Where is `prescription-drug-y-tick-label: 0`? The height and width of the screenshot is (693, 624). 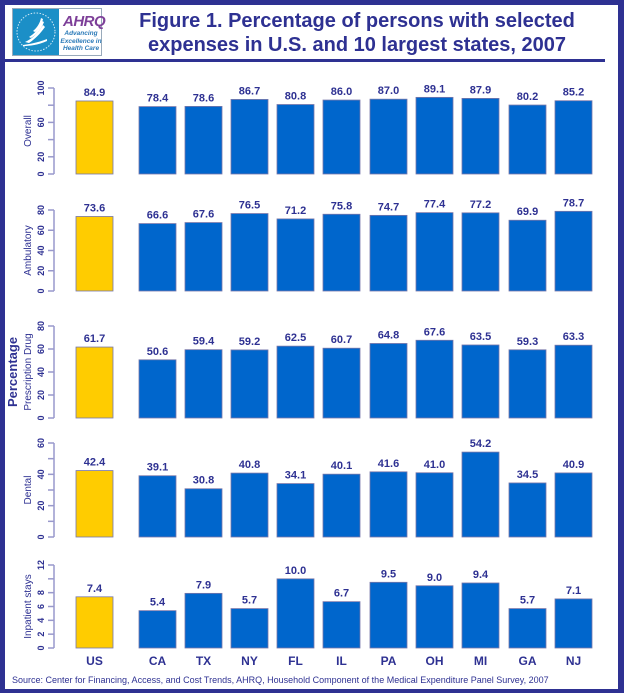 prescription-drug-y-tick-label: 0 is located at coordinates (41, 417).